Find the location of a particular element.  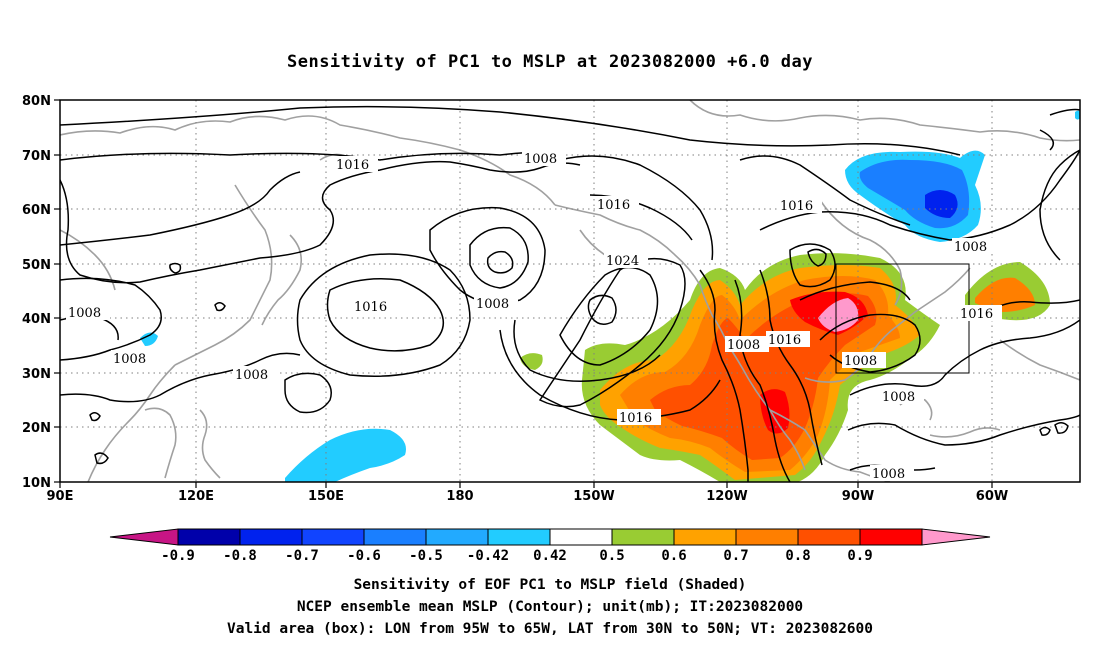

colorbar-tick-label: -0.42 is located at coordinates (488, 556).